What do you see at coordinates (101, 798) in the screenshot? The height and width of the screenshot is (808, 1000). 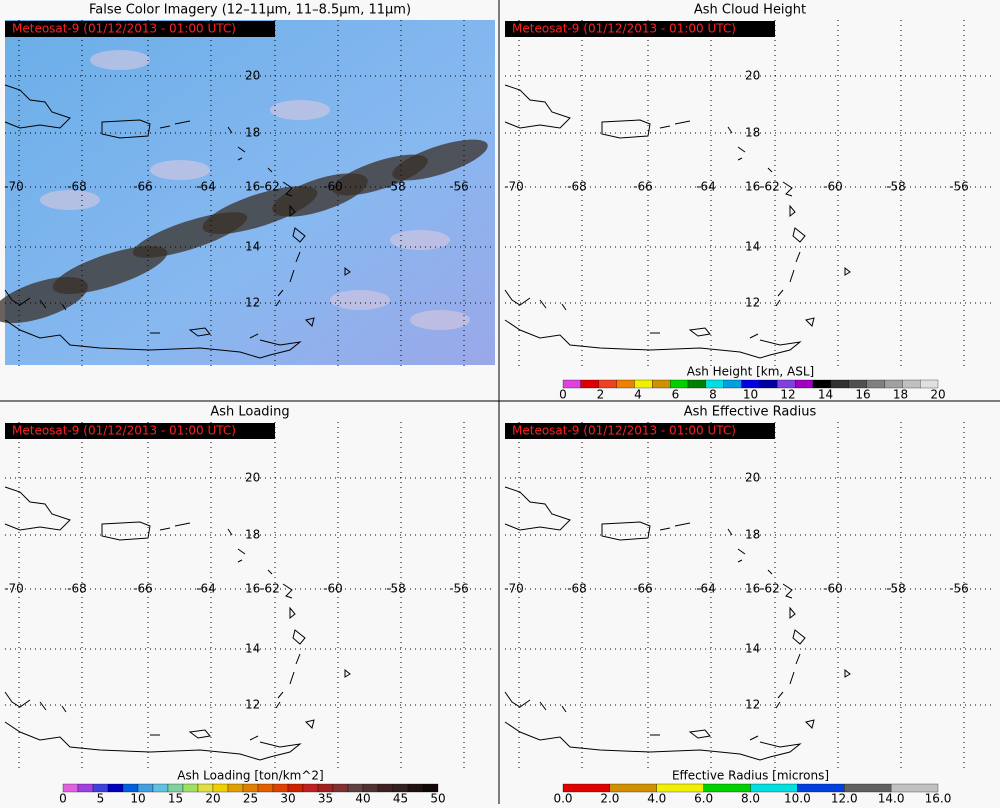 I see `colorbar-tick-label: 5` at bounding box center [101, 798].